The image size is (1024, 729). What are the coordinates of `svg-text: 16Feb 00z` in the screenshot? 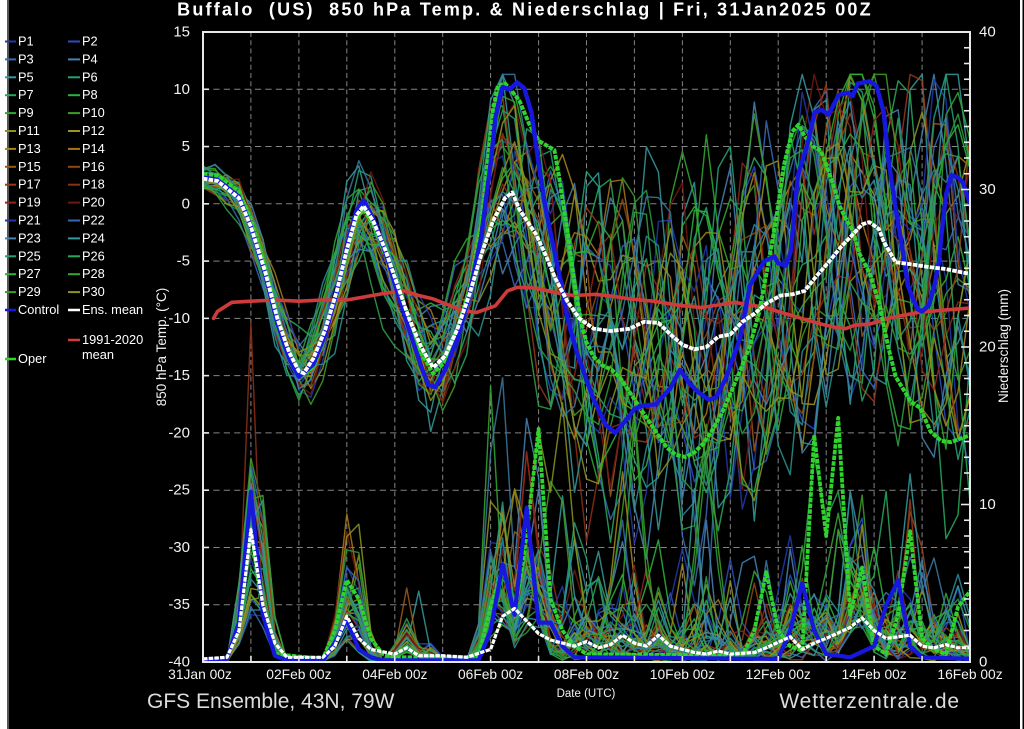 It's located at (969, 674).